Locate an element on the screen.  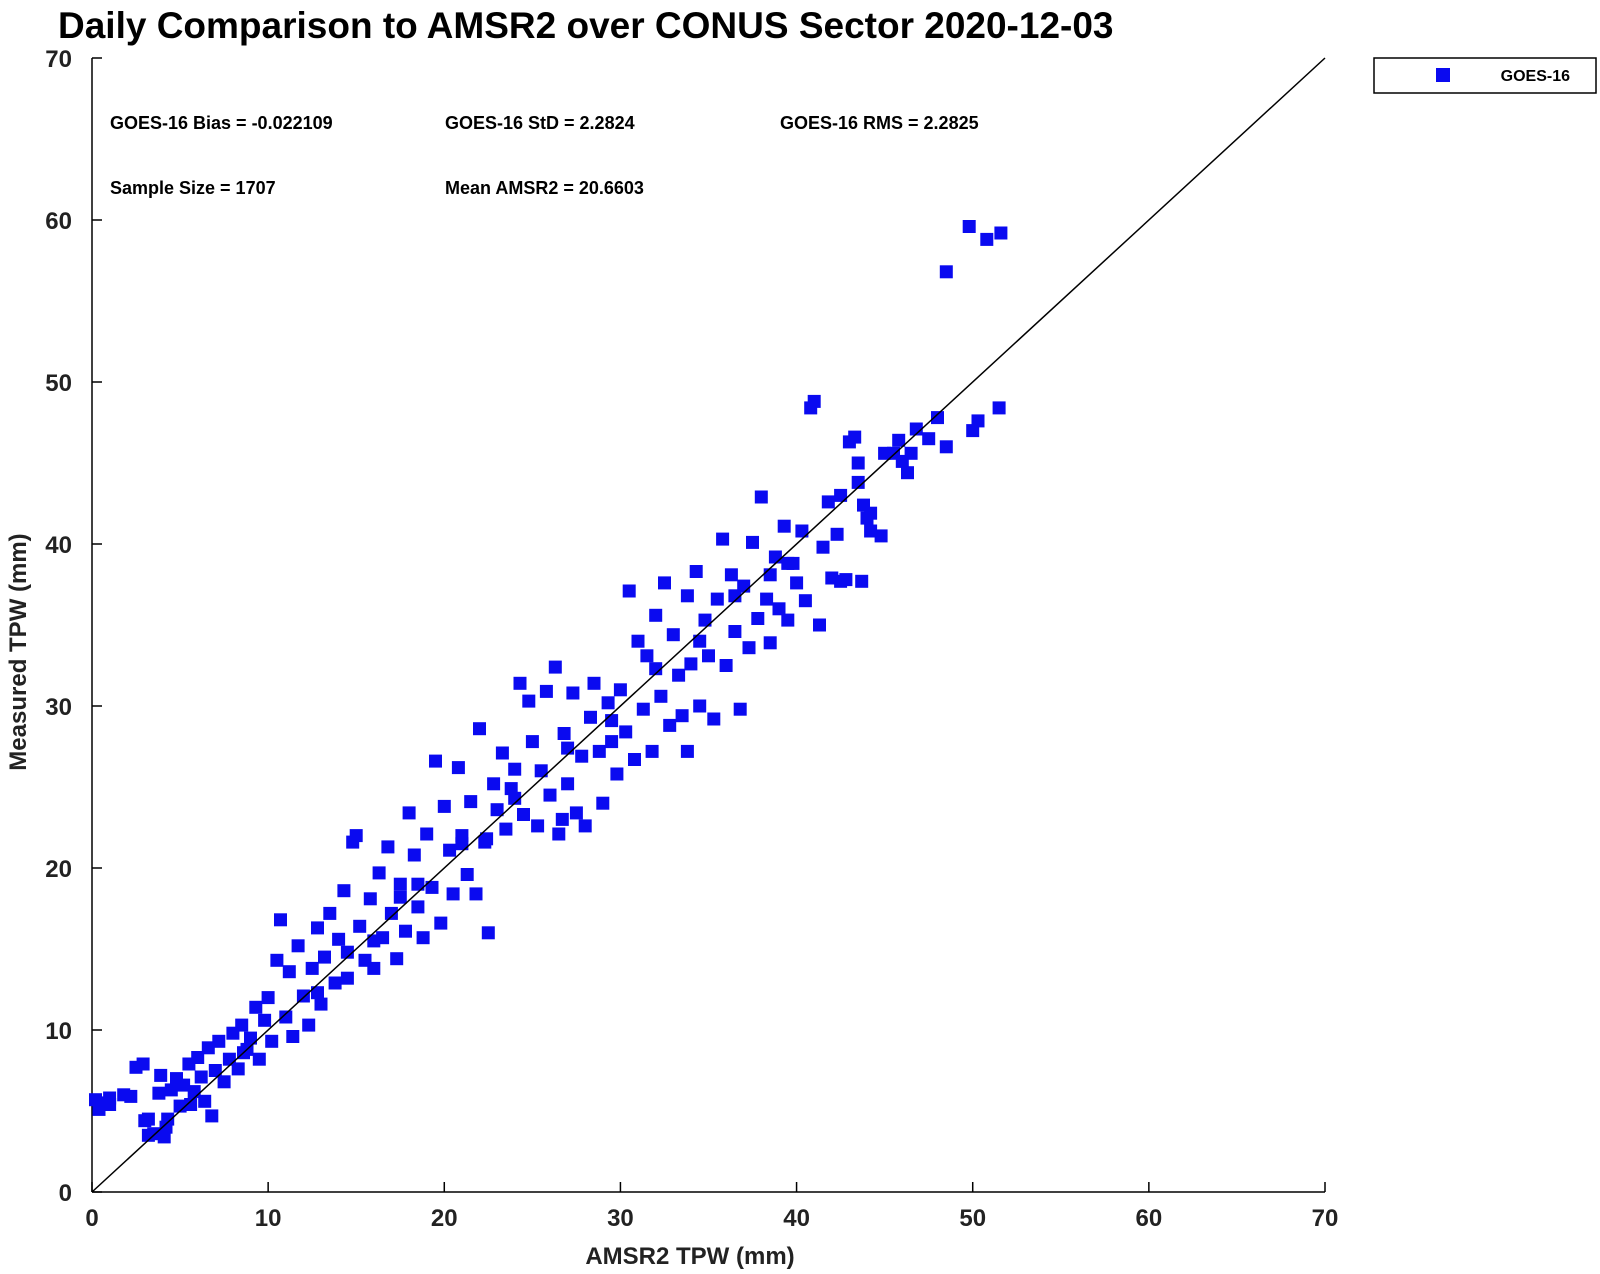
x-tick-label: 40 is located at coordinates (796, 1218).